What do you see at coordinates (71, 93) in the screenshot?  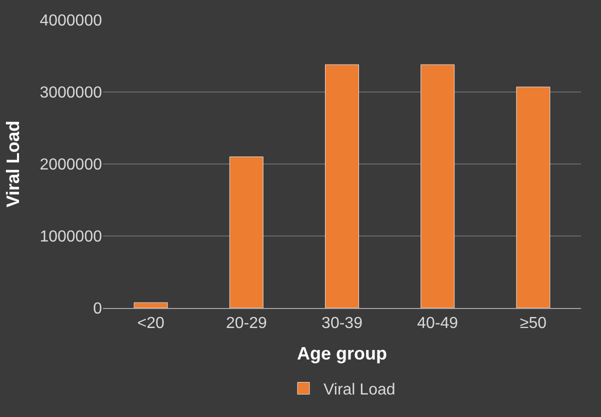 I see `y-tick-label: 3000000` at bounding box center [71, 93].